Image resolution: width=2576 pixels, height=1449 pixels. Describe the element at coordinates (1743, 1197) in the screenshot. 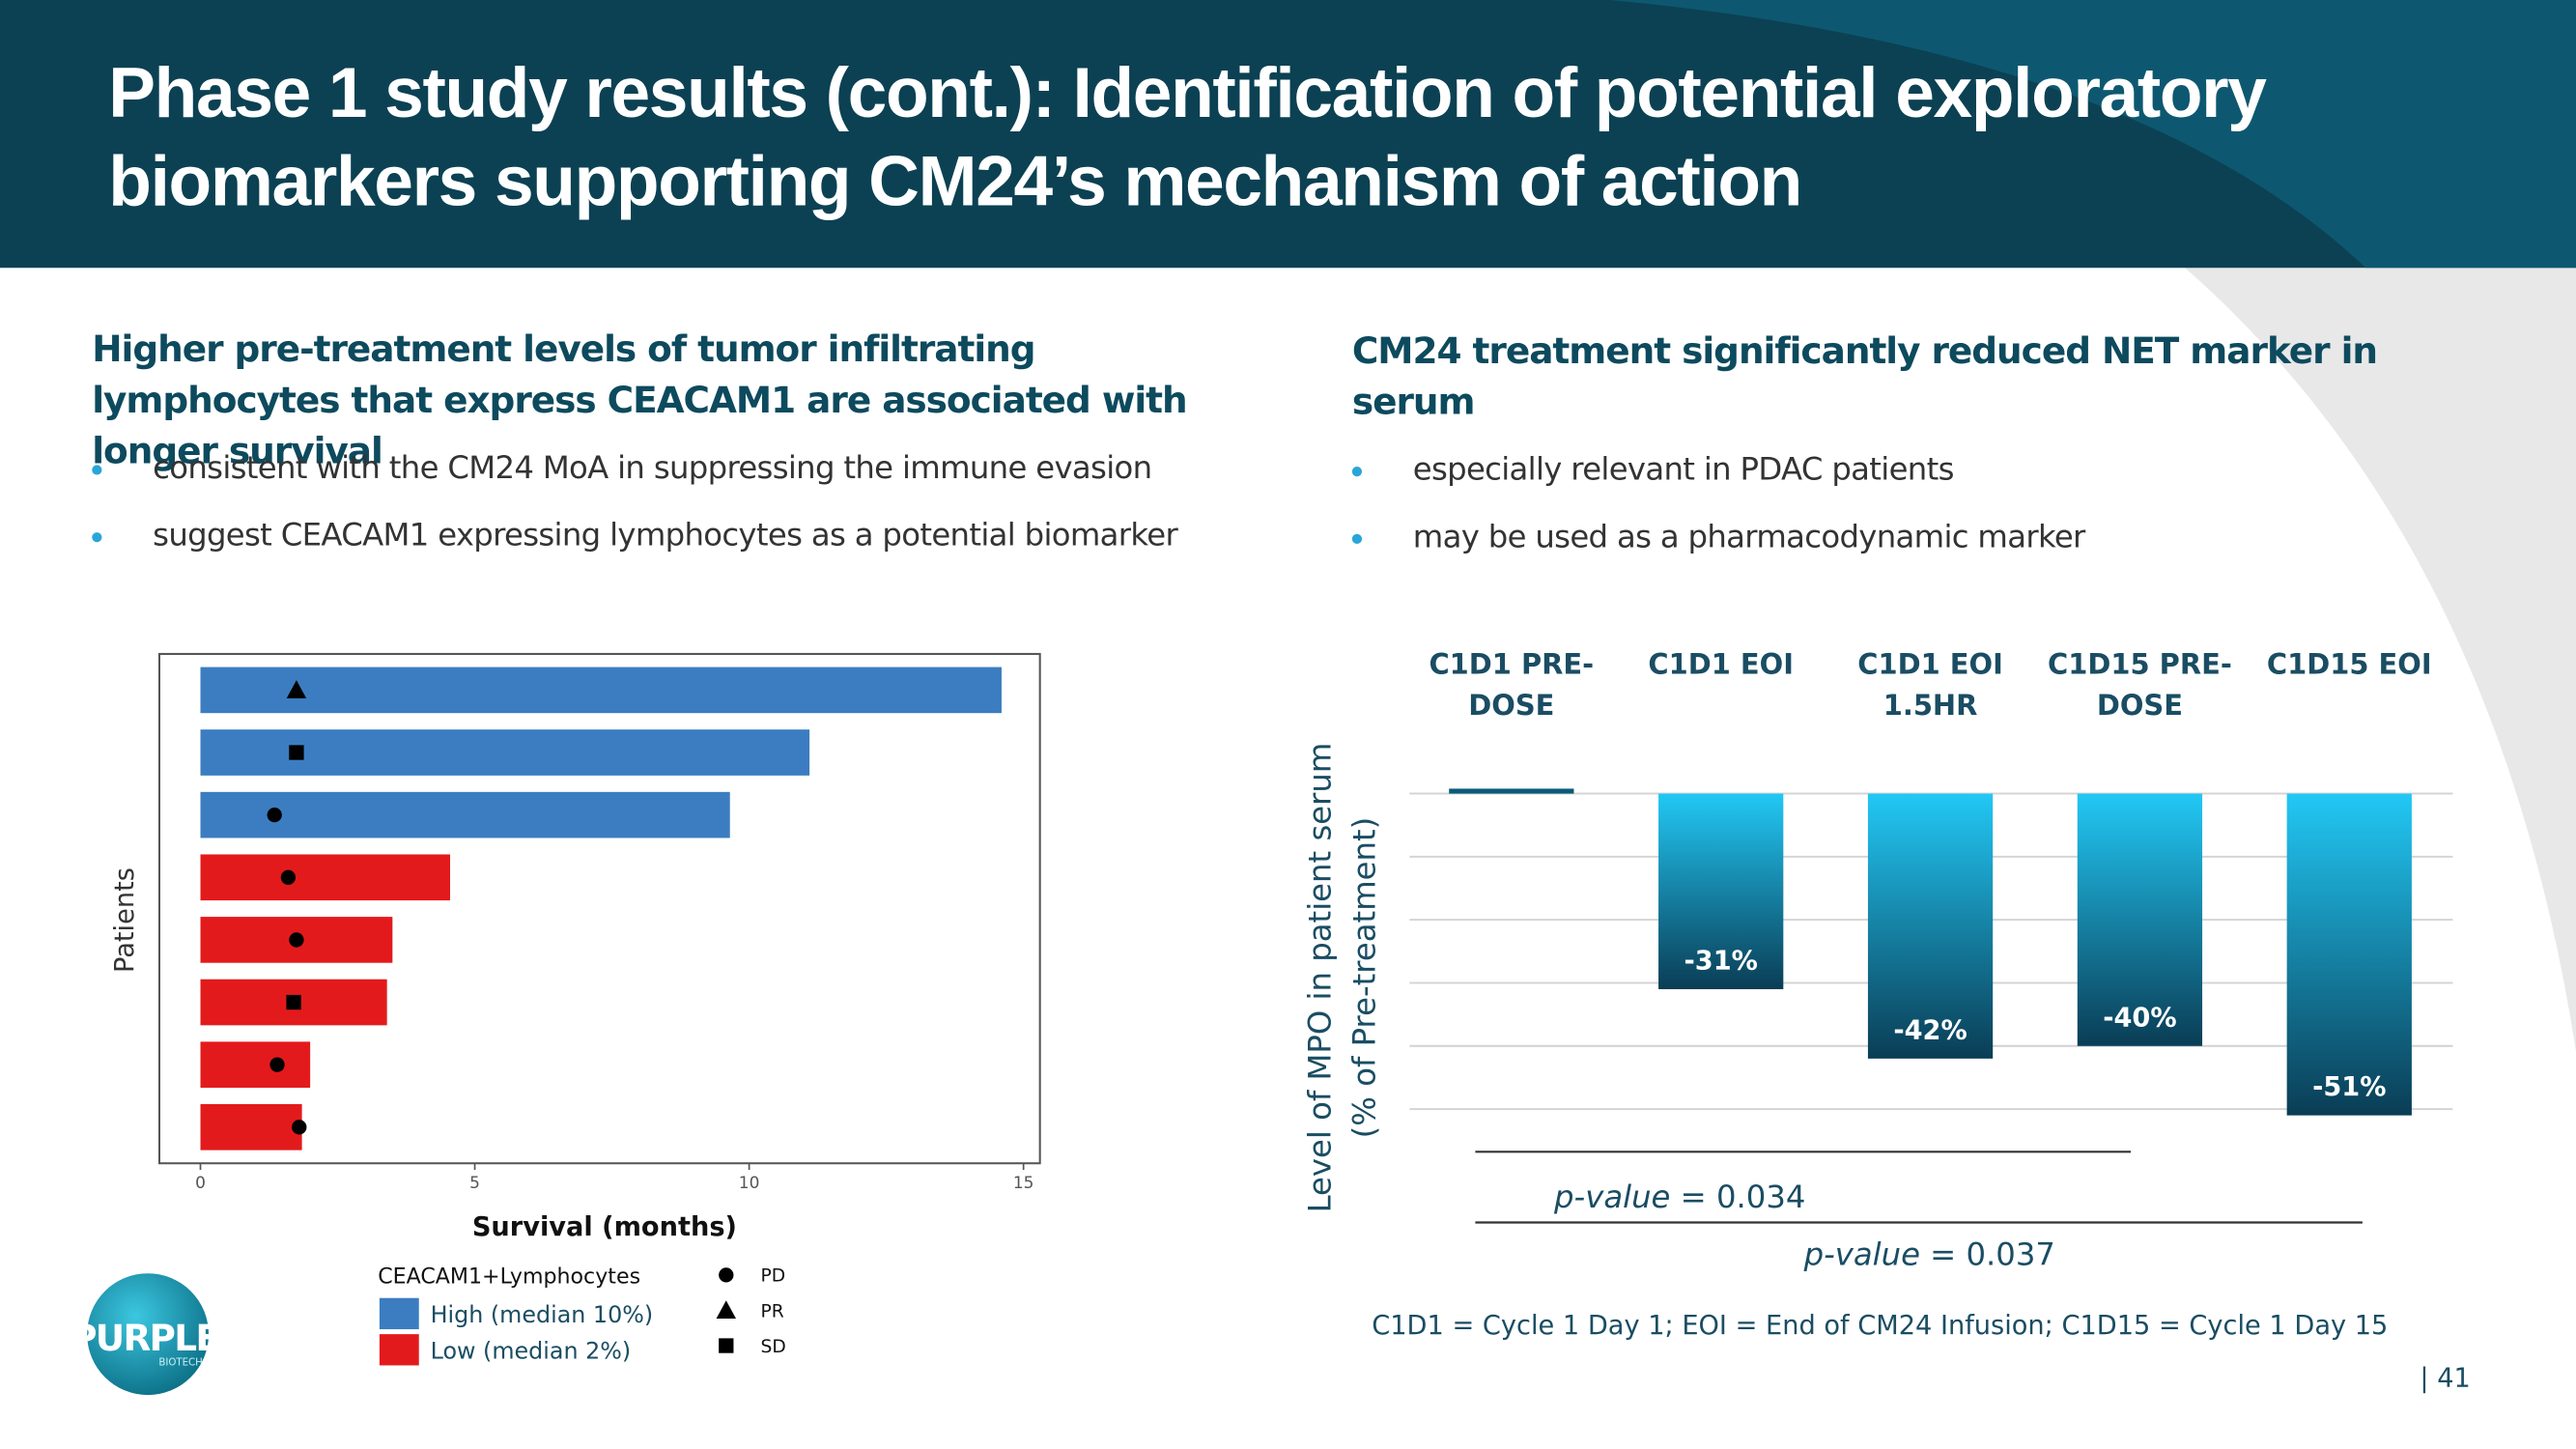

I see `p-value-text: = 0.034` at that location.